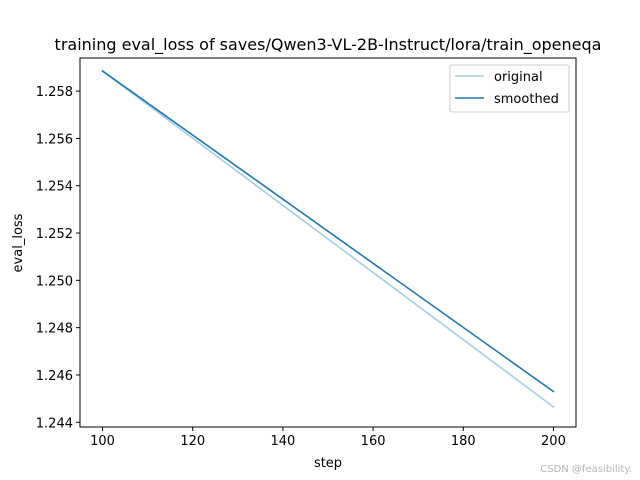  What do you see at coordinates (54, 187) in the screenshot?
I see `y-tick-label: 1.254` at bounding box center [54, 187].